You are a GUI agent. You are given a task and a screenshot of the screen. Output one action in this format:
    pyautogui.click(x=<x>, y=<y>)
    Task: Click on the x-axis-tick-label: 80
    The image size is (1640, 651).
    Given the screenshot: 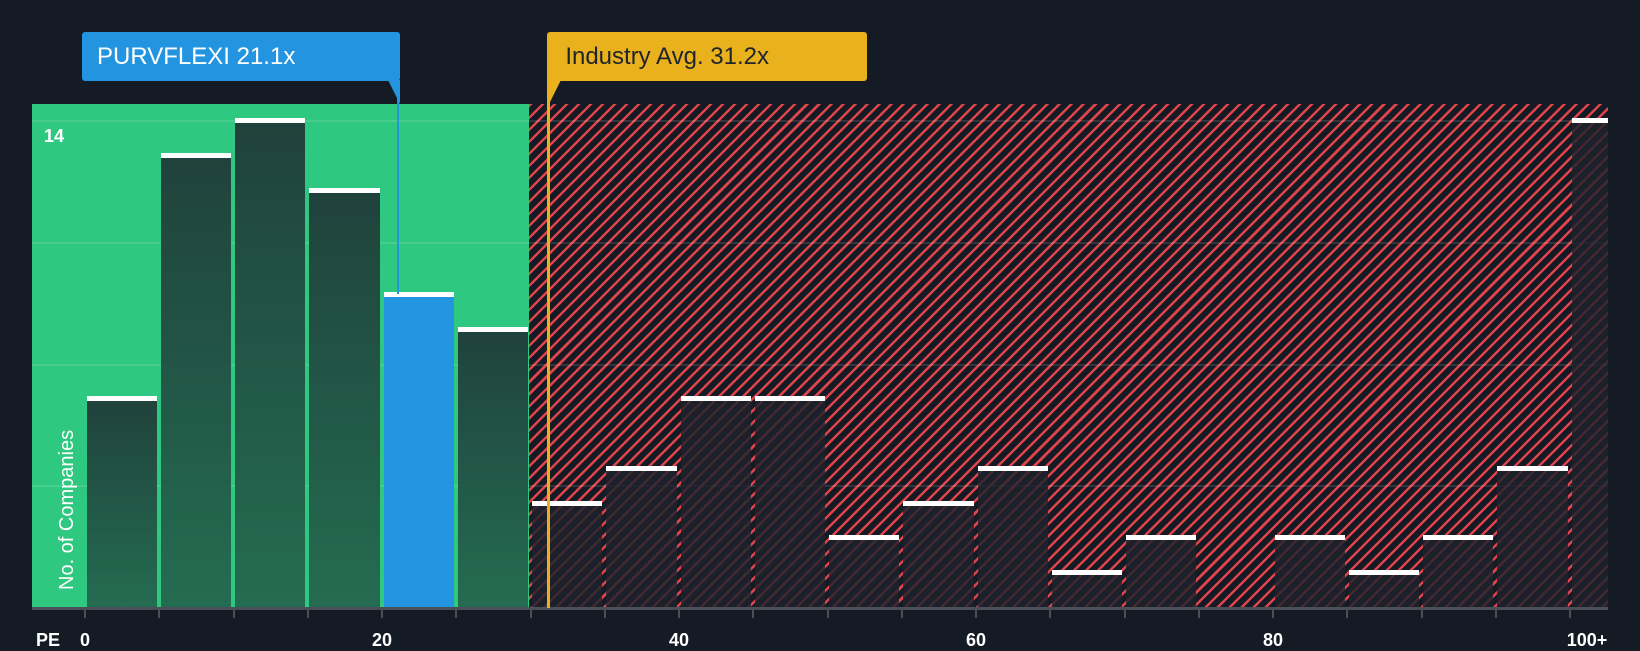 What is the action you would take?
    pyautogui.click(x=1273, y=640)
    